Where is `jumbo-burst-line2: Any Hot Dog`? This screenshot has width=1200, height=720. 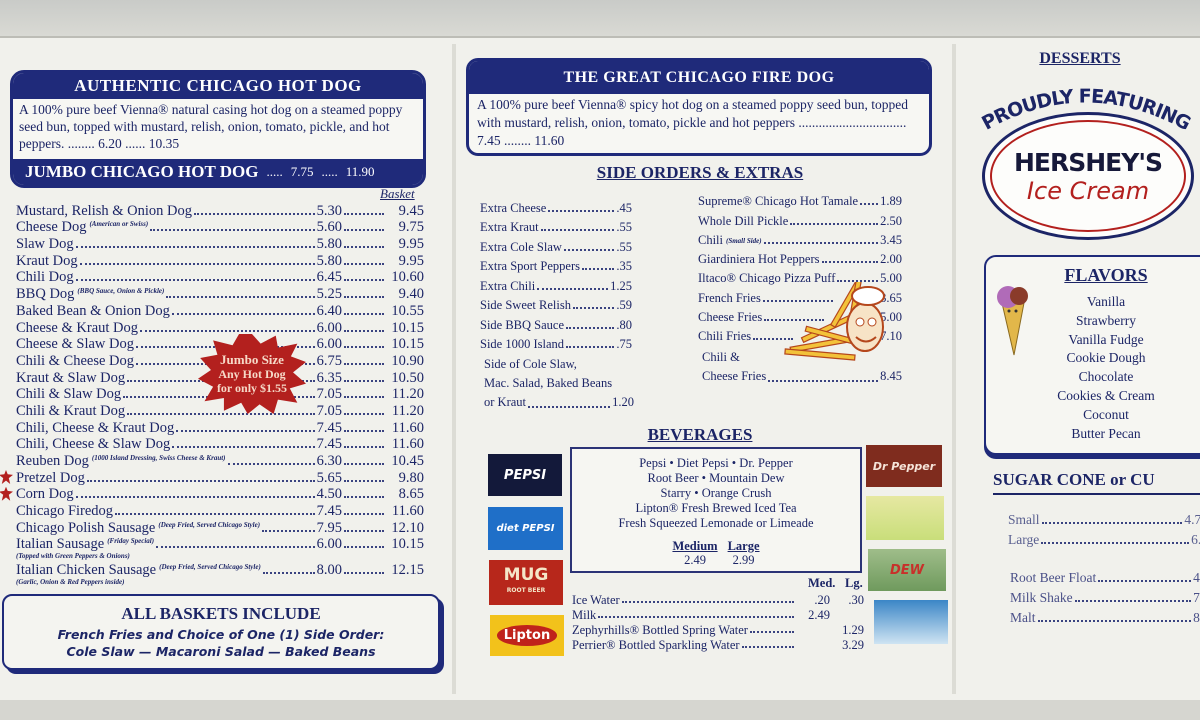 jumbo-burst-line2: Any Hot Dog is located at coordinates (252, 374).